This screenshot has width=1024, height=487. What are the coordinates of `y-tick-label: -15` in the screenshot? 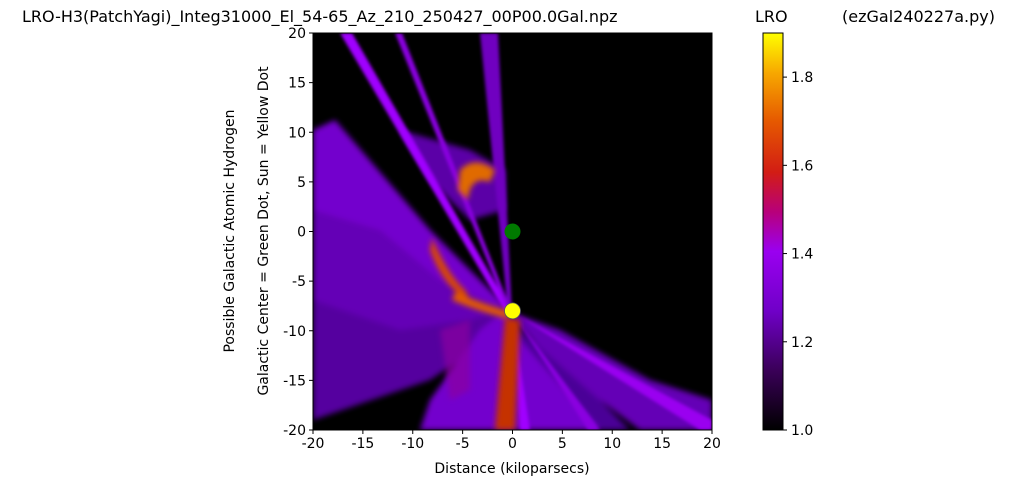 It's located at (294, 381).